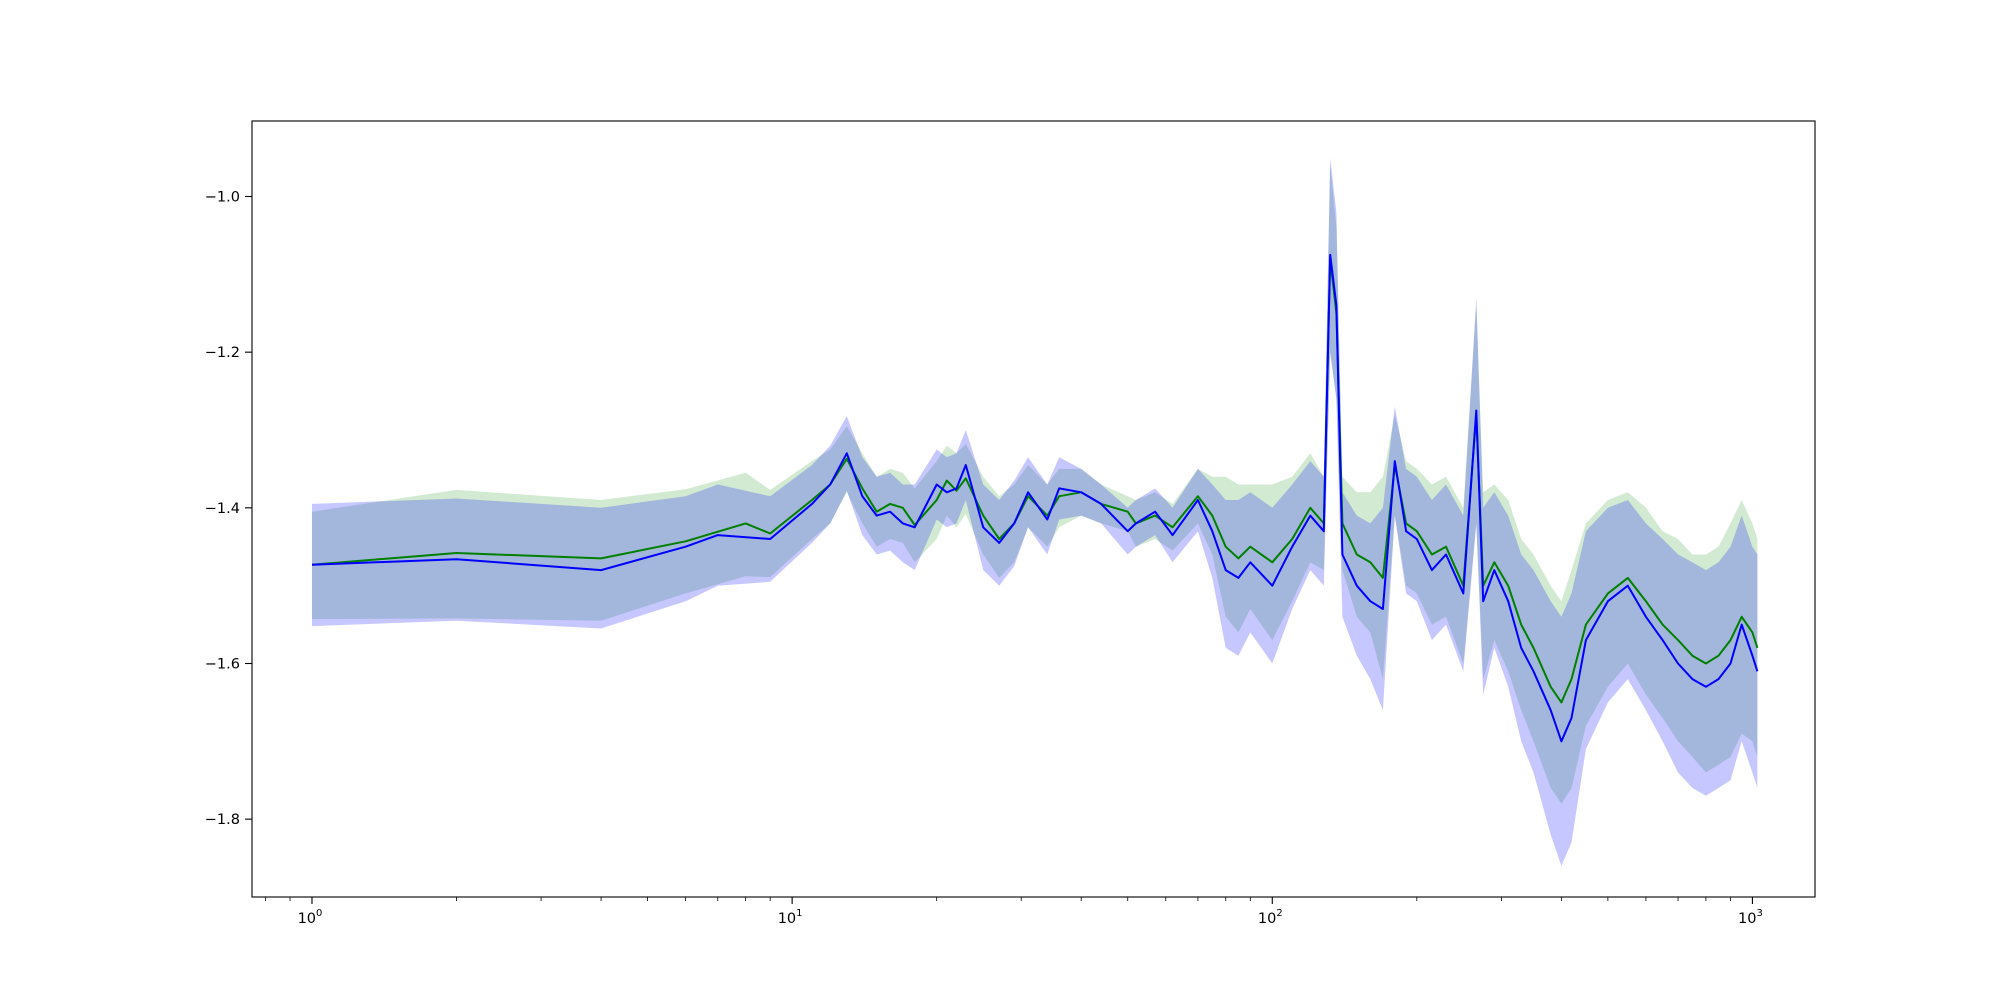  Describe the element at coordinates (222, 664) in the screenshot. I see `y-tick-label: −1.6` at that location.